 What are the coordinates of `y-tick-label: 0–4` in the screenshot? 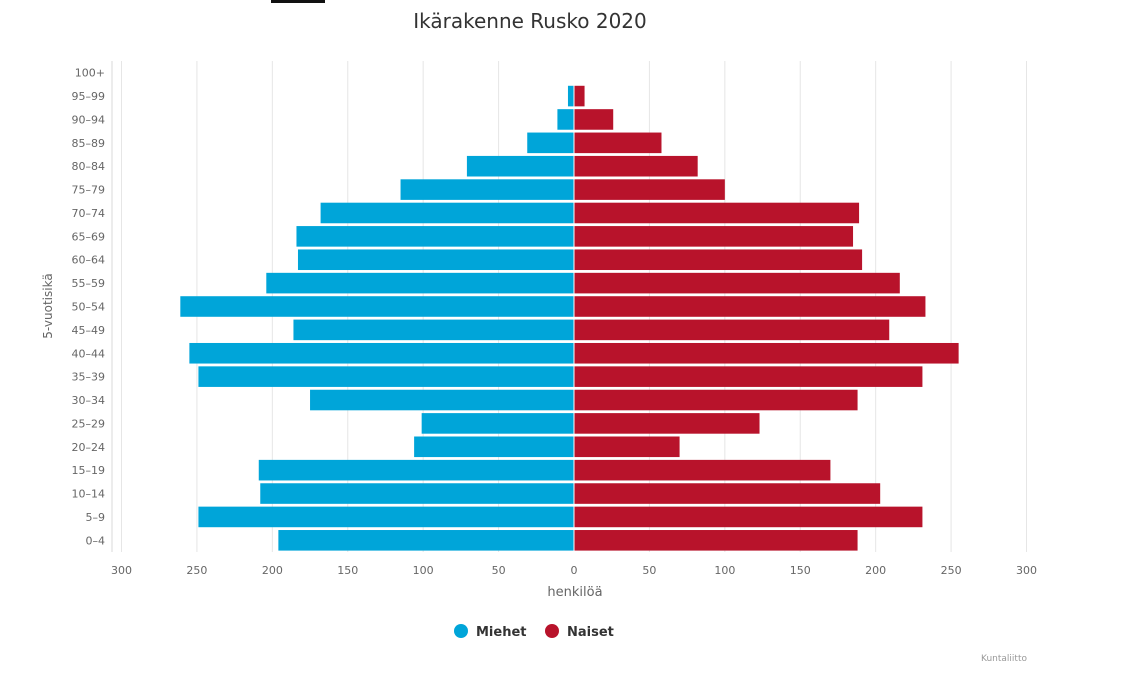 It's located at (96, 540).